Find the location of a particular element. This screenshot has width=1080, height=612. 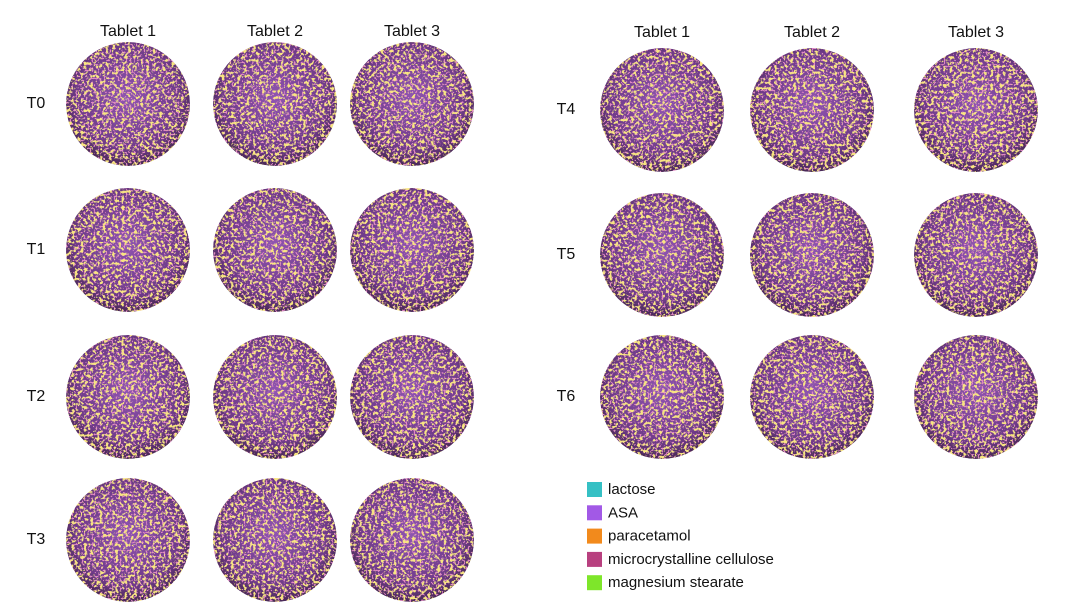

row-label: T6 is located at coordinates (566, 396).